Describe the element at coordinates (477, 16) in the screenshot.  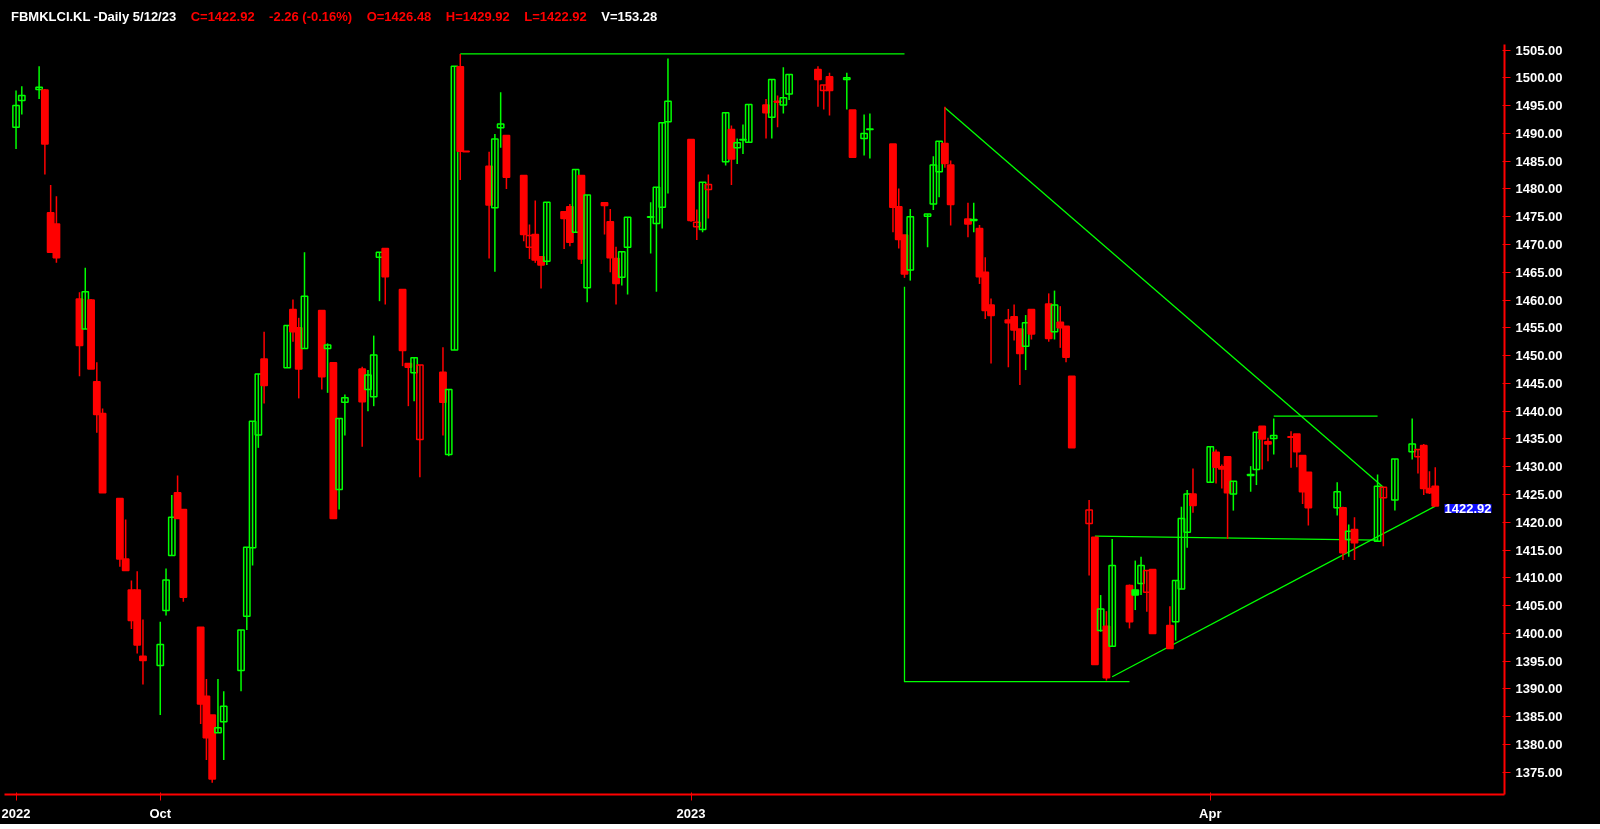
I see `text: H=1429.92` at that location.